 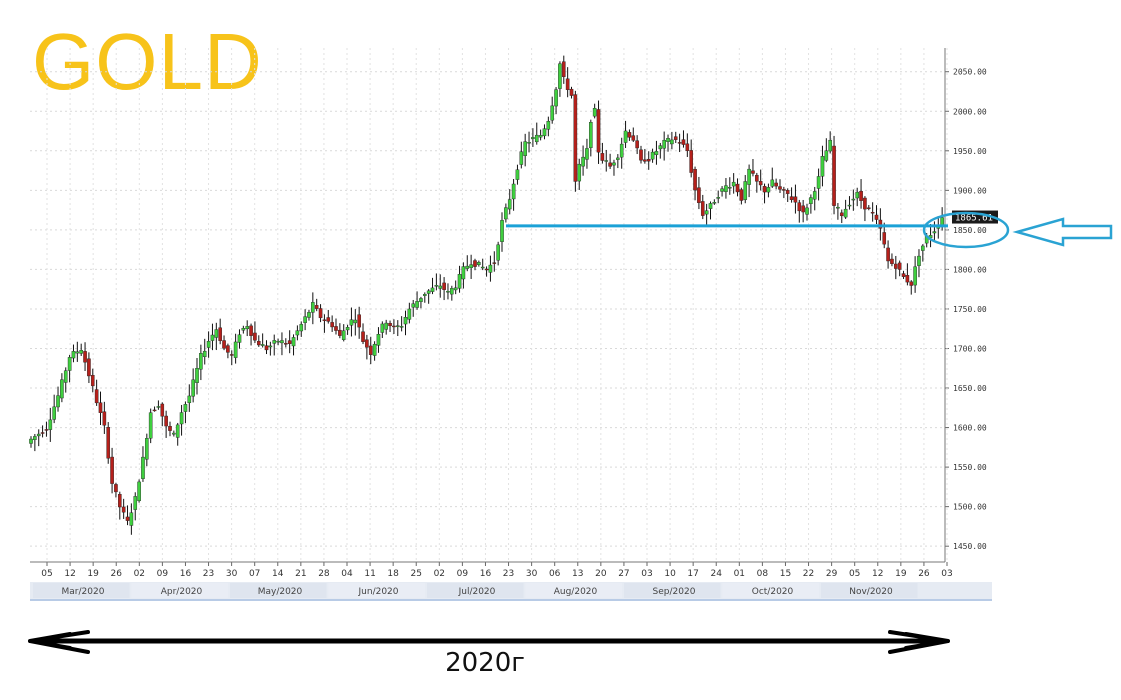 What do you see at coordinates (280, 592) in the screenshot?
I see `month-label: May/2020` at bounding box center [280, 592].